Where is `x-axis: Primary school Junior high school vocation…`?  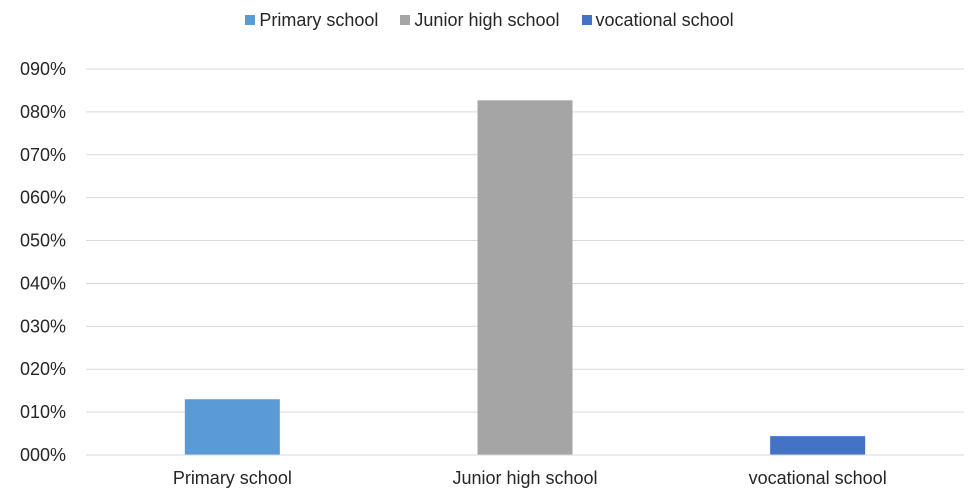
x-axis: Primary school Junior high school vocation… is located at coordinates (525, 471).